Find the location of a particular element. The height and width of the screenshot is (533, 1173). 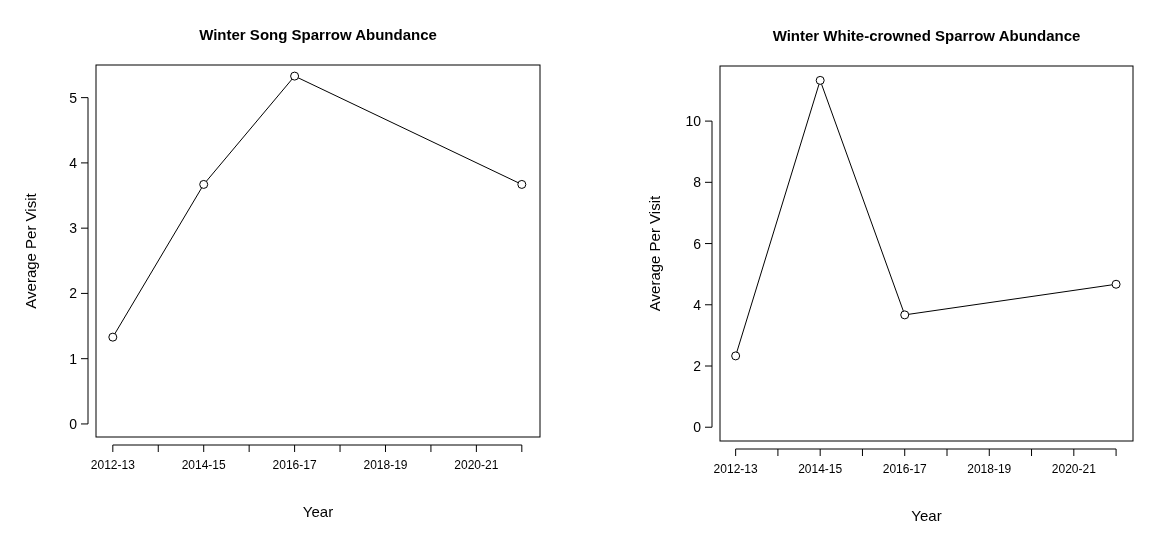

y-tick-label: 10 is located at coordinates (693, 121).